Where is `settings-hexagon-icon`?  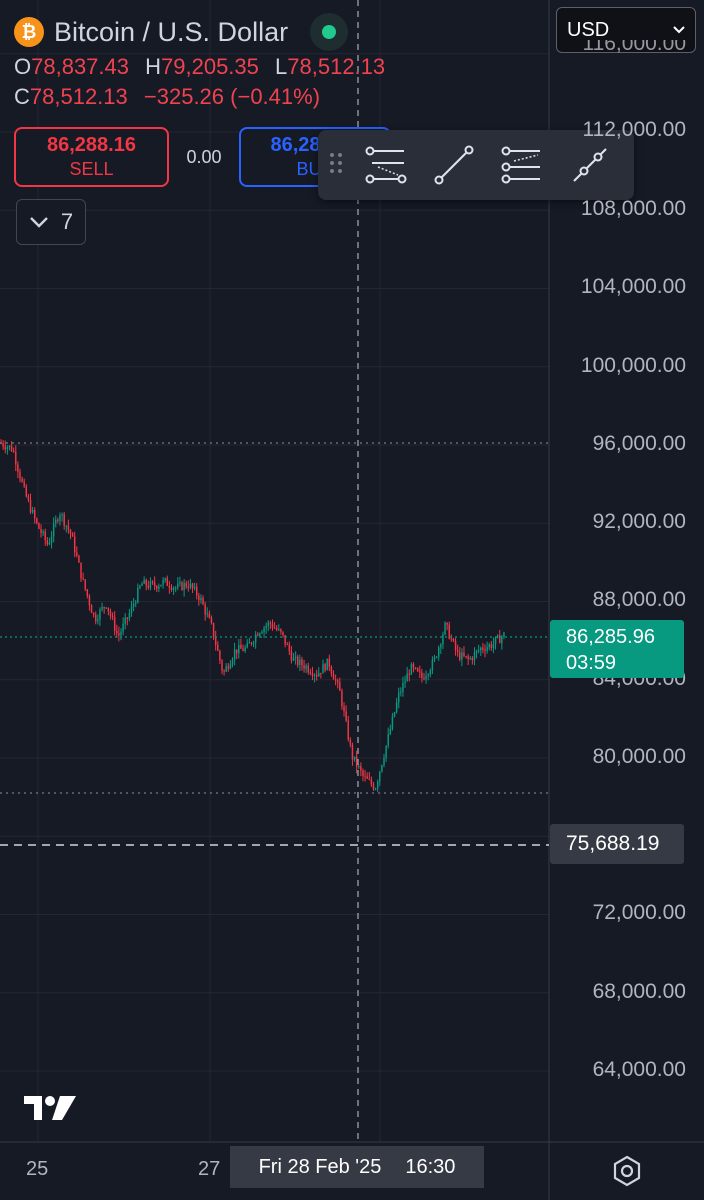
settings-hexagon-icon is located at coordinates (627, 1171).